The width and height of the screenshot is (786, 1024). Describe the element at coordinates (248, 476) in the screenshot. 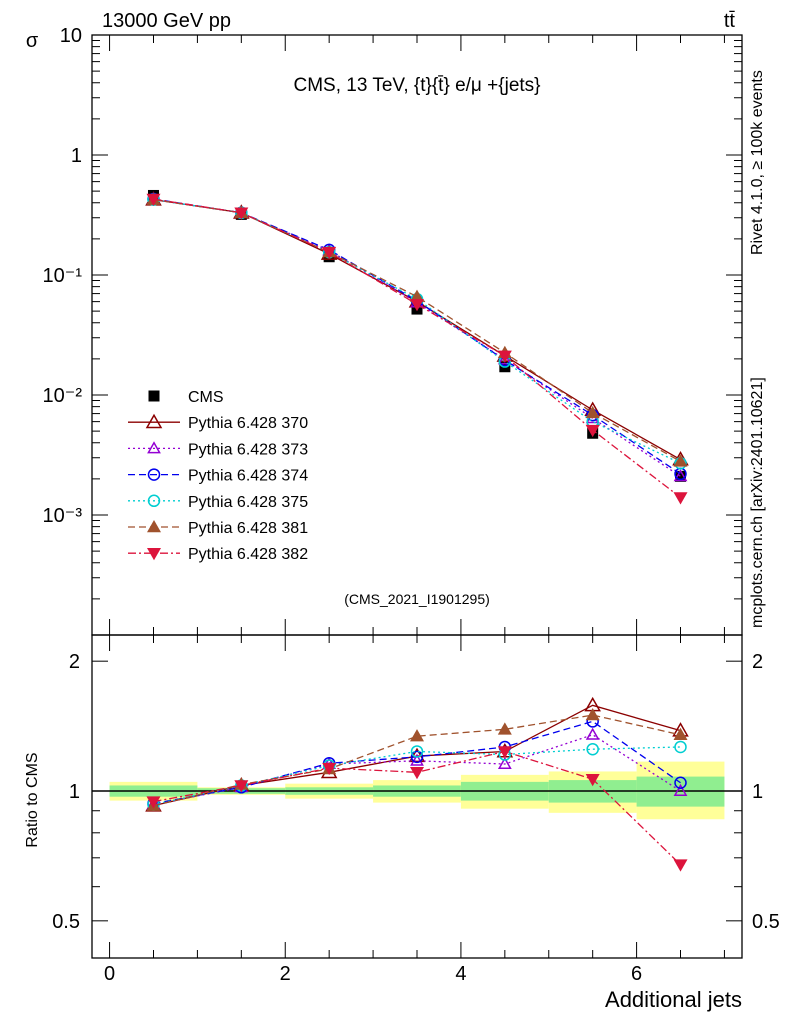

I see `legend-label-p374: Pythia 6.428 374` at that location.